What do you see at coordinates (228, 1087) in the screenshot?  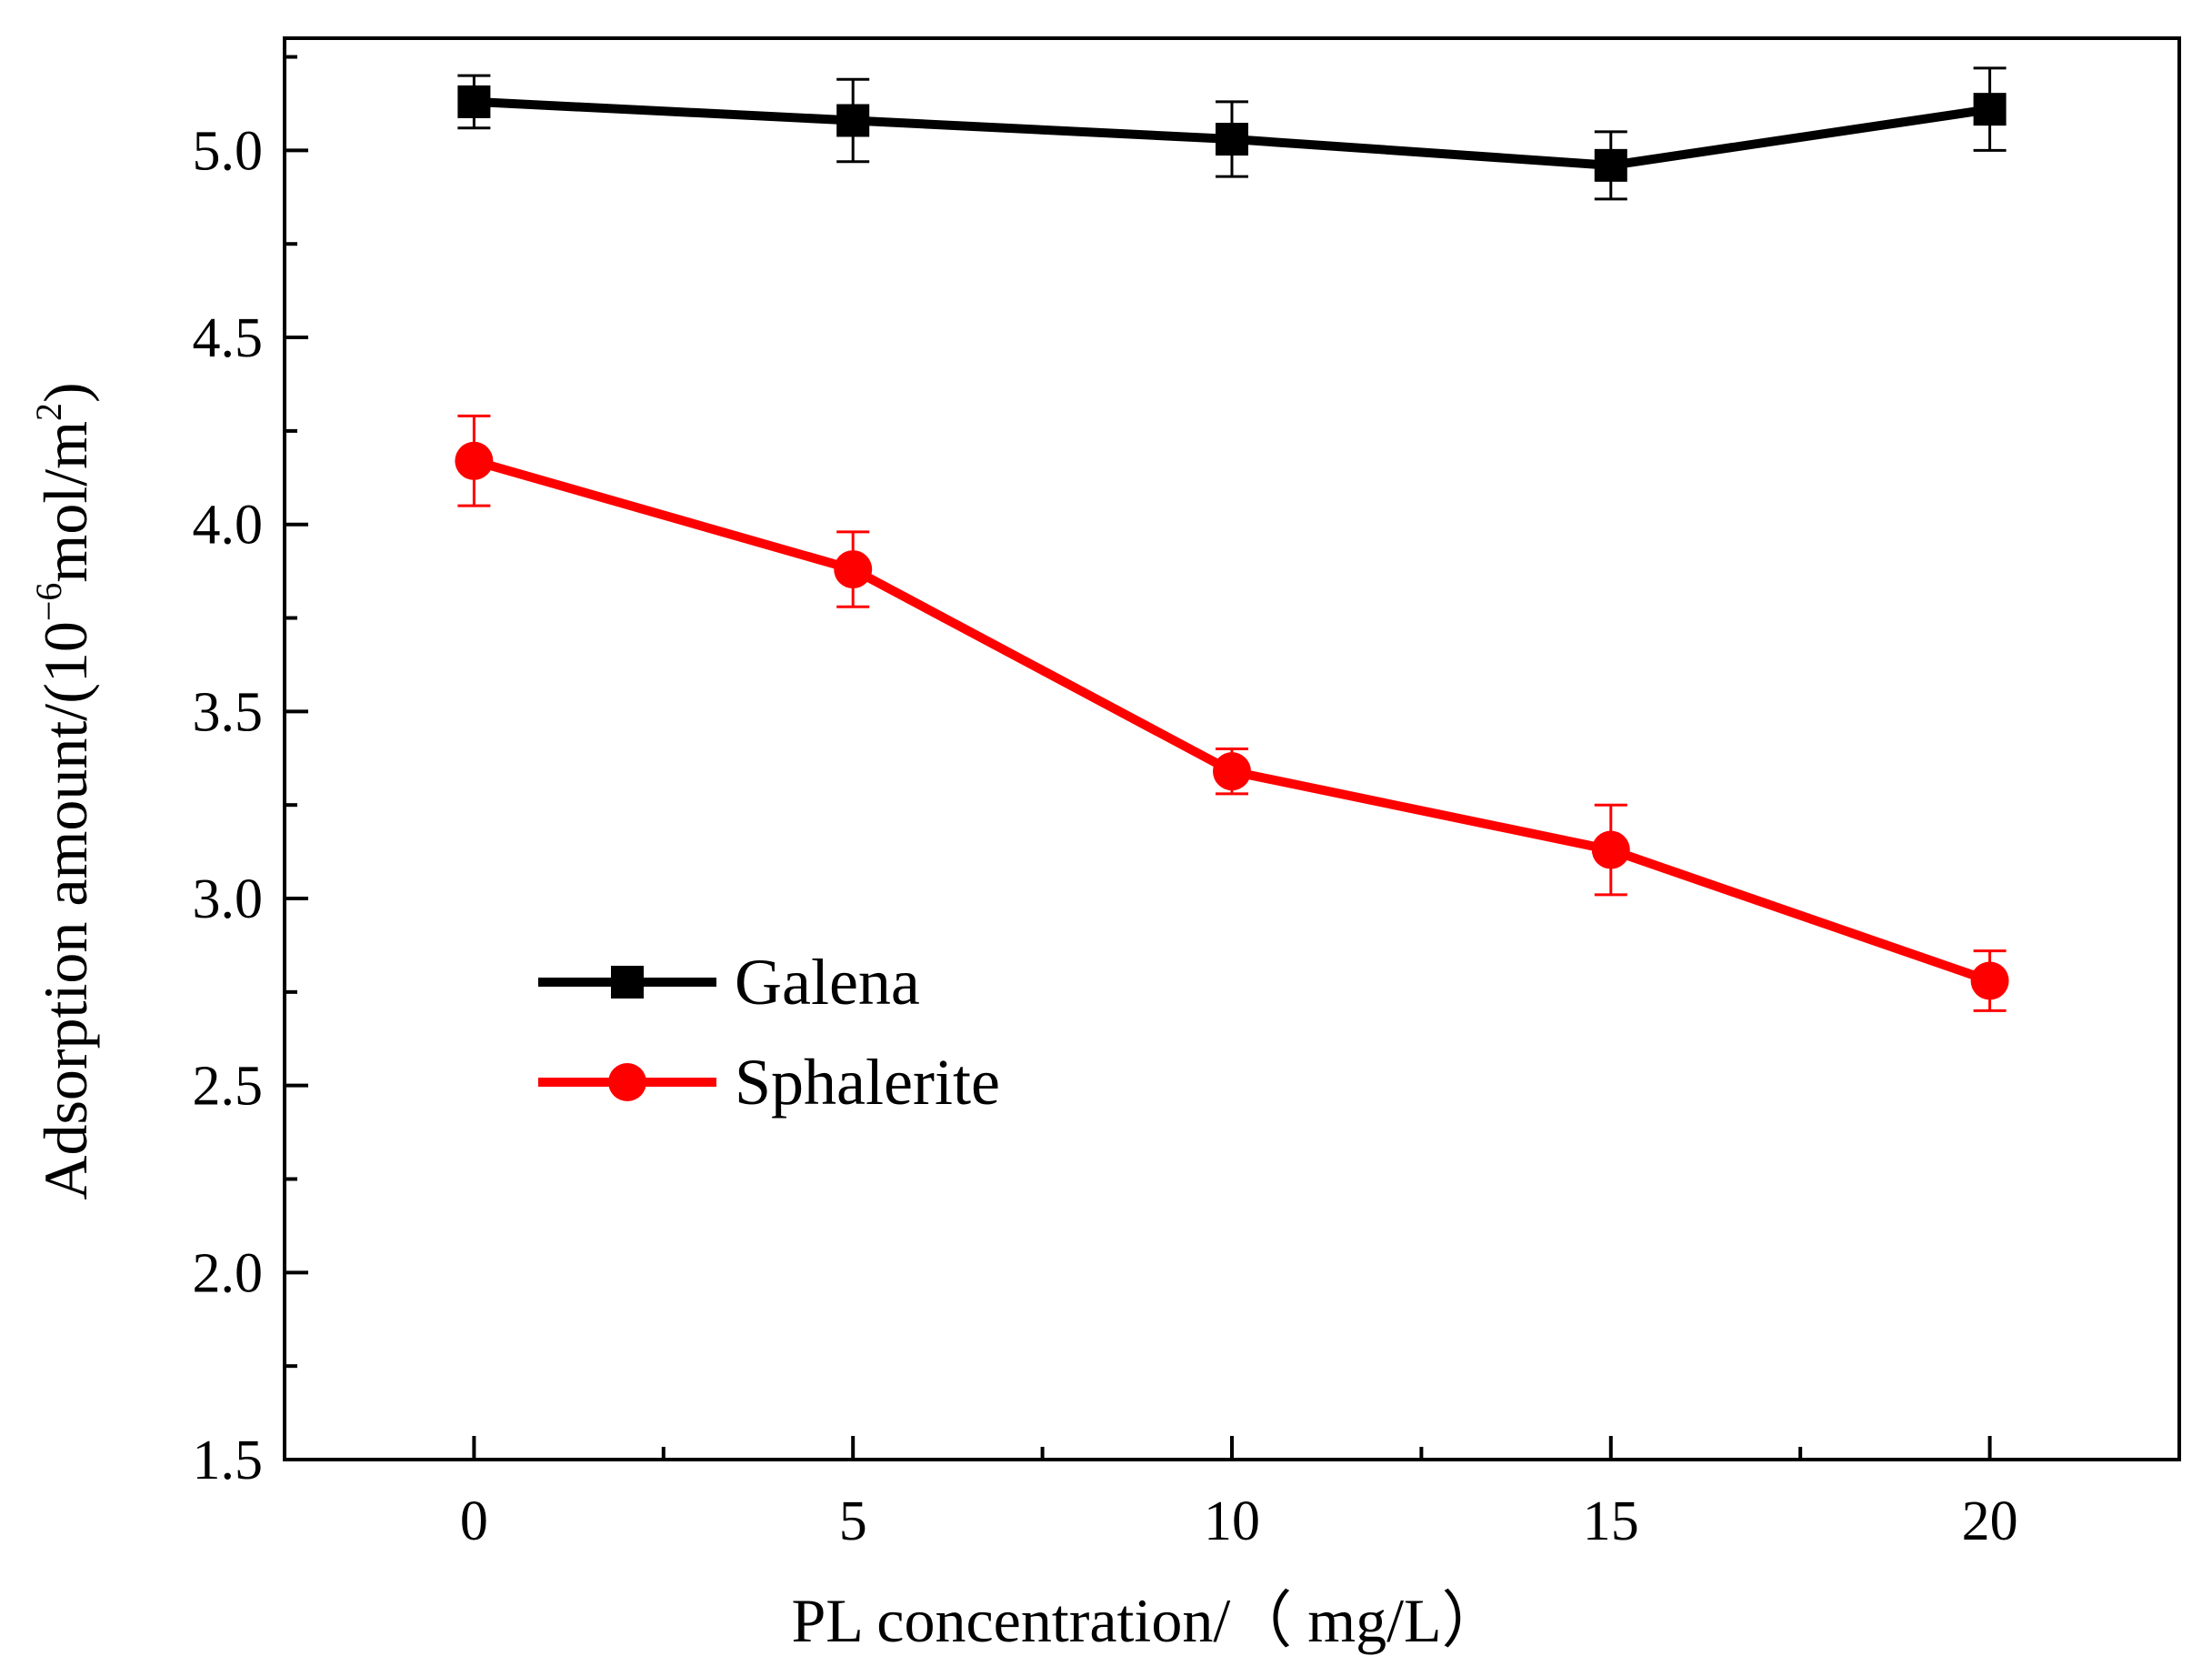 I see `y-tick-label: 2.5` at bounding box center [228, 1087].